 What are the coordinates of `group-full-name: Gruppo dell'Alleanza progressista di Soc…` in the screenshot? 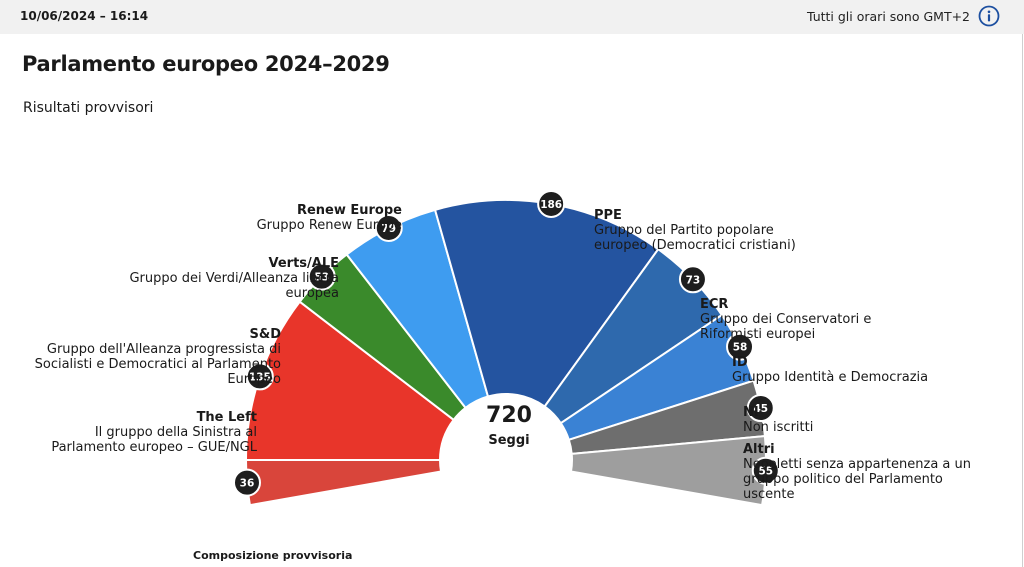 It's located at (157, 364).